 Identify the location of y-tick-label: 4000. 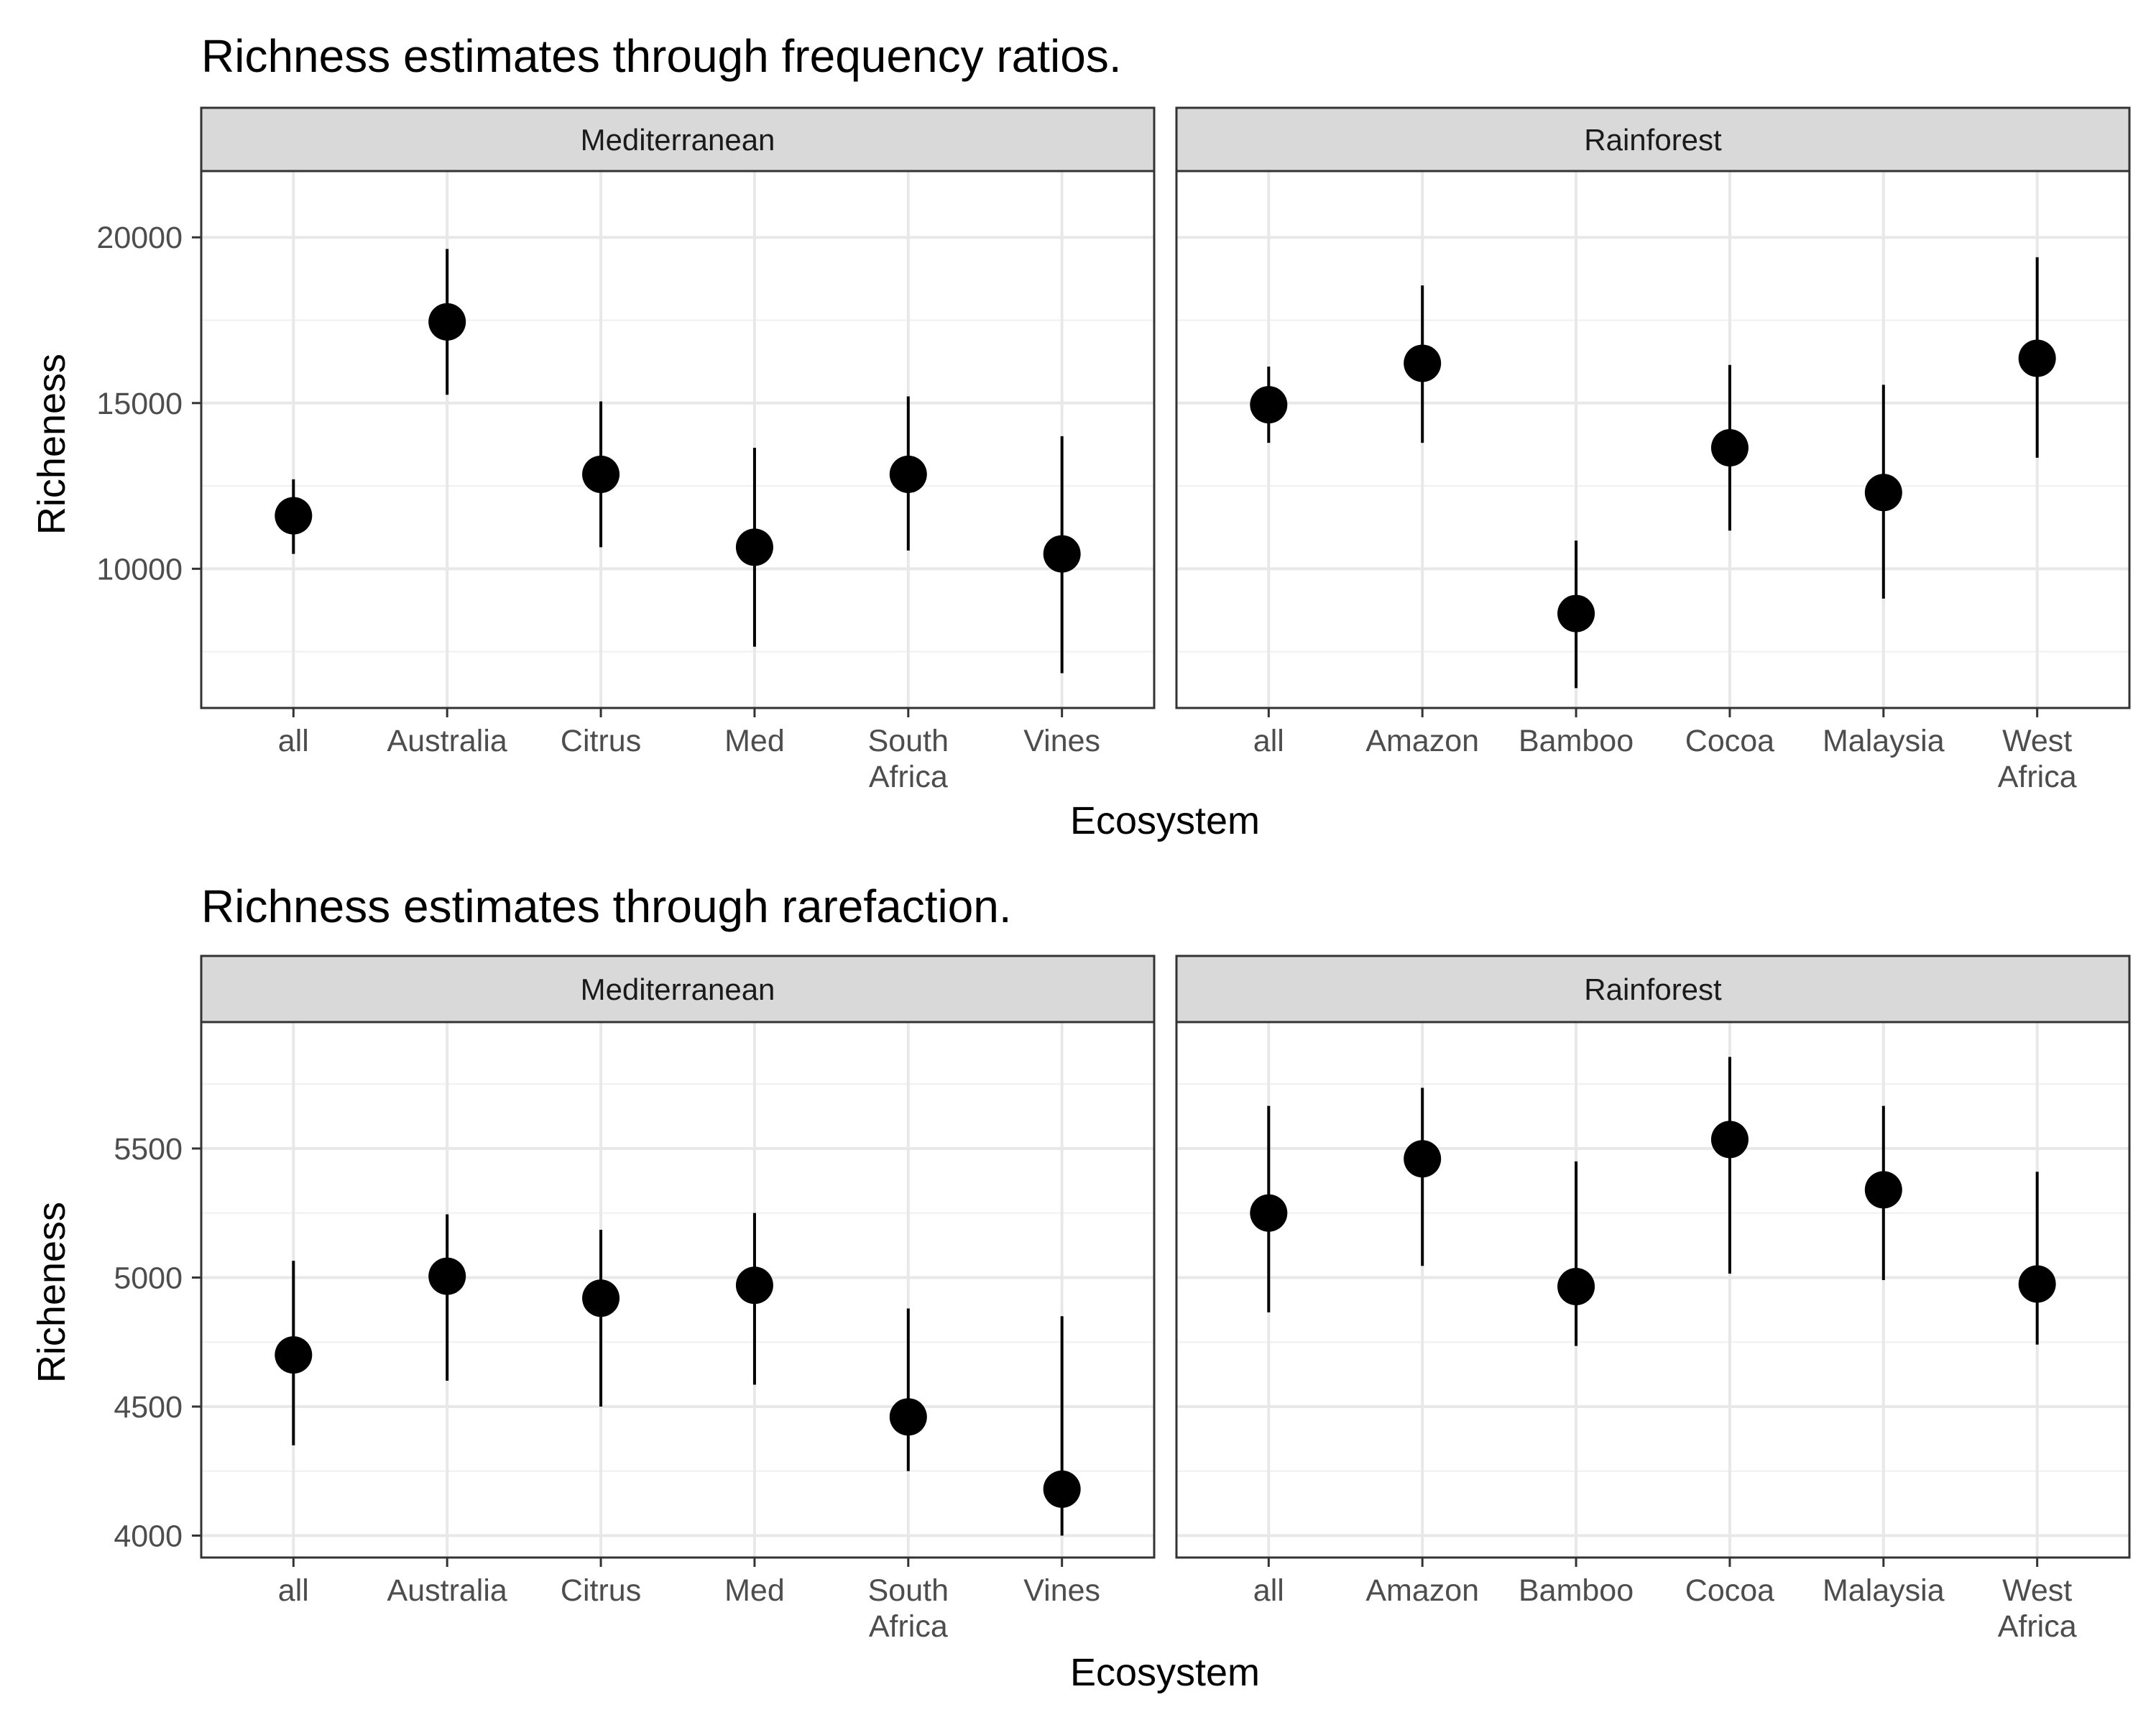
(148, 1536).